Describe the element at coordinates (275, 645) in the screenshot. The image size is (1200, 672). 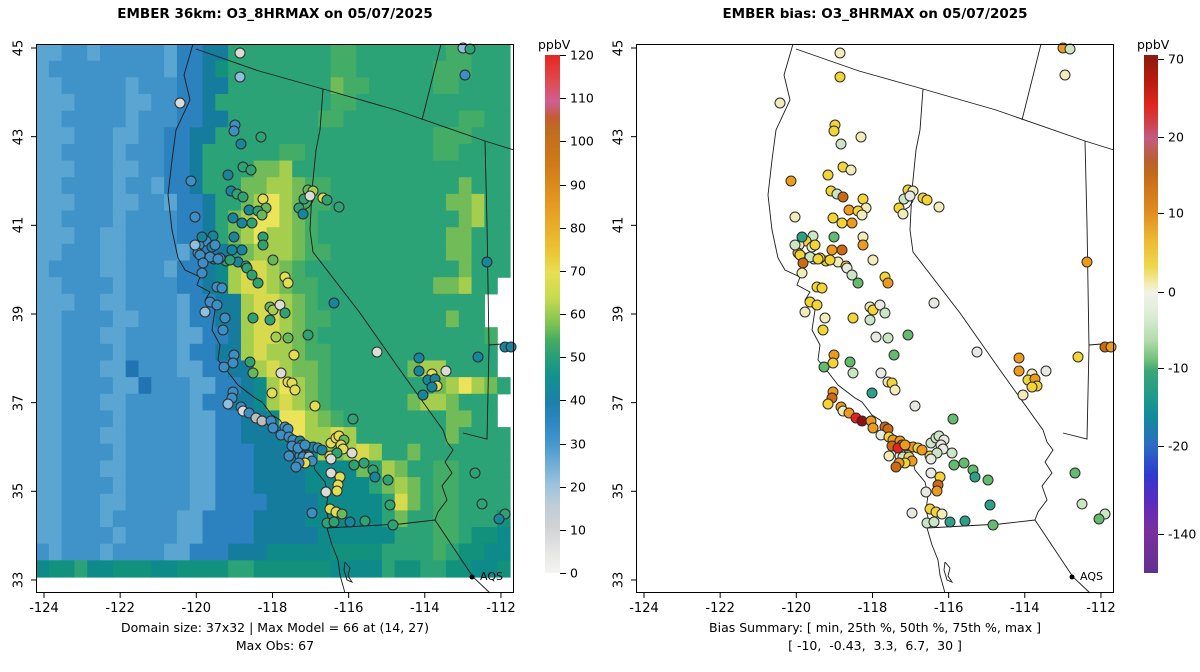
I see `model-caption-line2: Max Obs: 67` at that location.